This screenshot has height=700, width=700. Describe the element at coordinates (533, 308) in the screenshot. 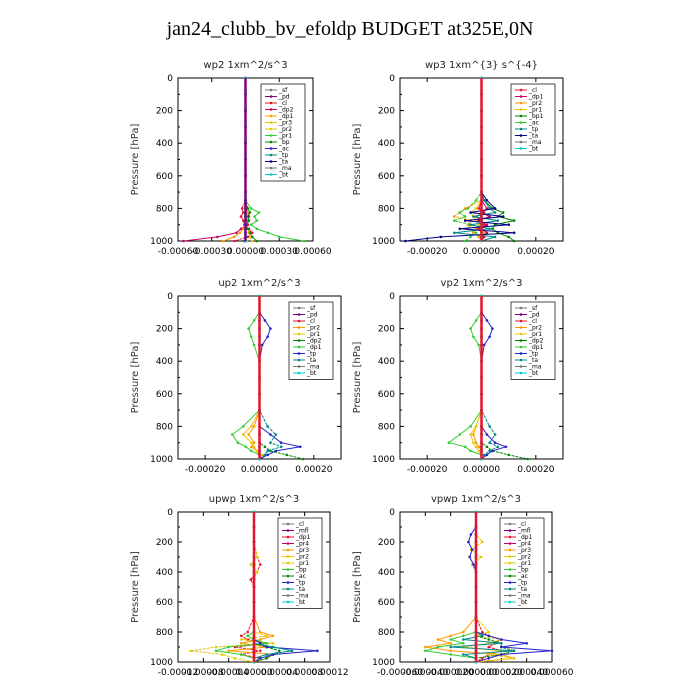

I see `legend-label: _sf` at that location.